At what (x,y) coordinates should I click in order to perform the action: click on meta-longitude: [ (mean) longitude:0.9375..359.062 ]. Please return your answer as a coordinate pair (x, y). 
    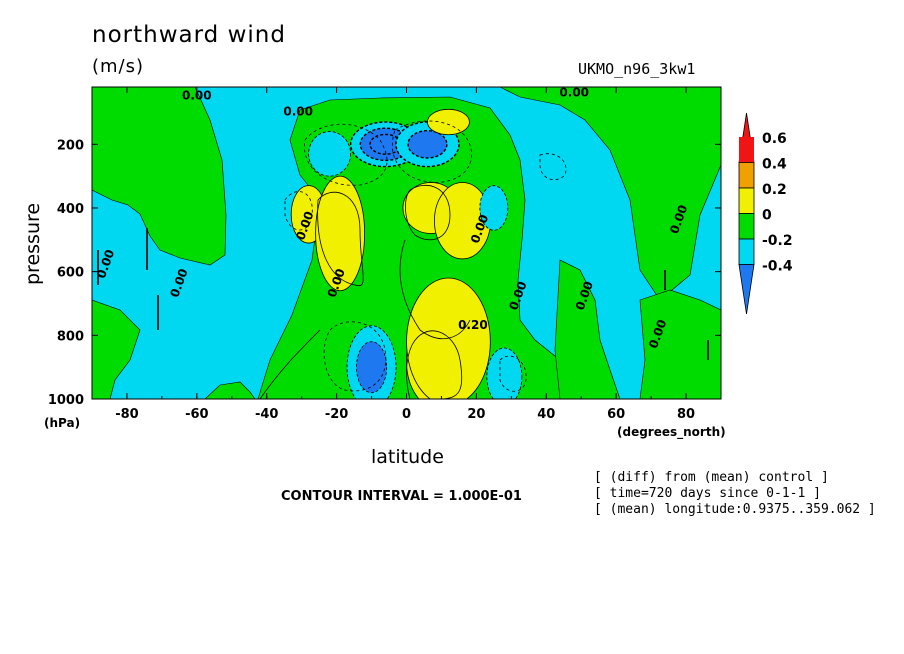
    Looking at the image, I should click on (735, 509).